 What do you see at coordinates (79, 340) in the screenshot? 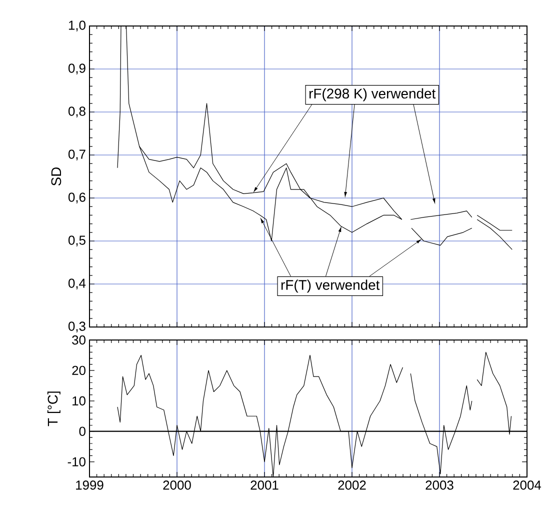
I see `y-tick-label: 30` at bounding box center [79, 340].